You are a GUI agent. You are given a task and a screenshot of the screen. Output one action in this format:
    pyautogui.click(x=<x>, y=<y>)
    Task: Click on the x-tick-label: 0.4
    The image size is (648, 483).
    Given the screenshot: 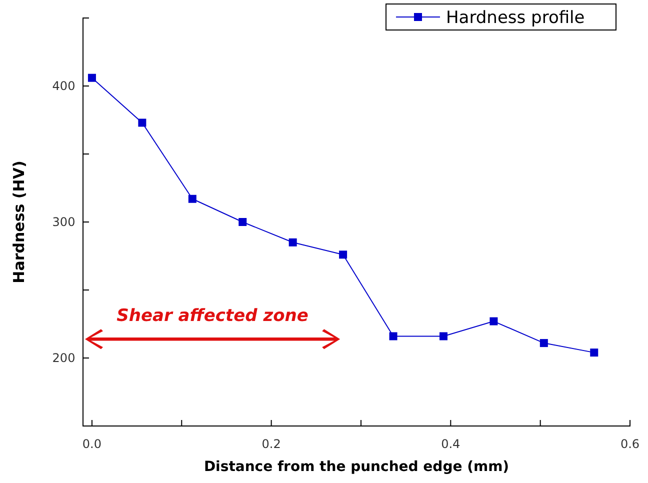 What is the action you would take?
    pyautogui.click(x=450, y=444)
    